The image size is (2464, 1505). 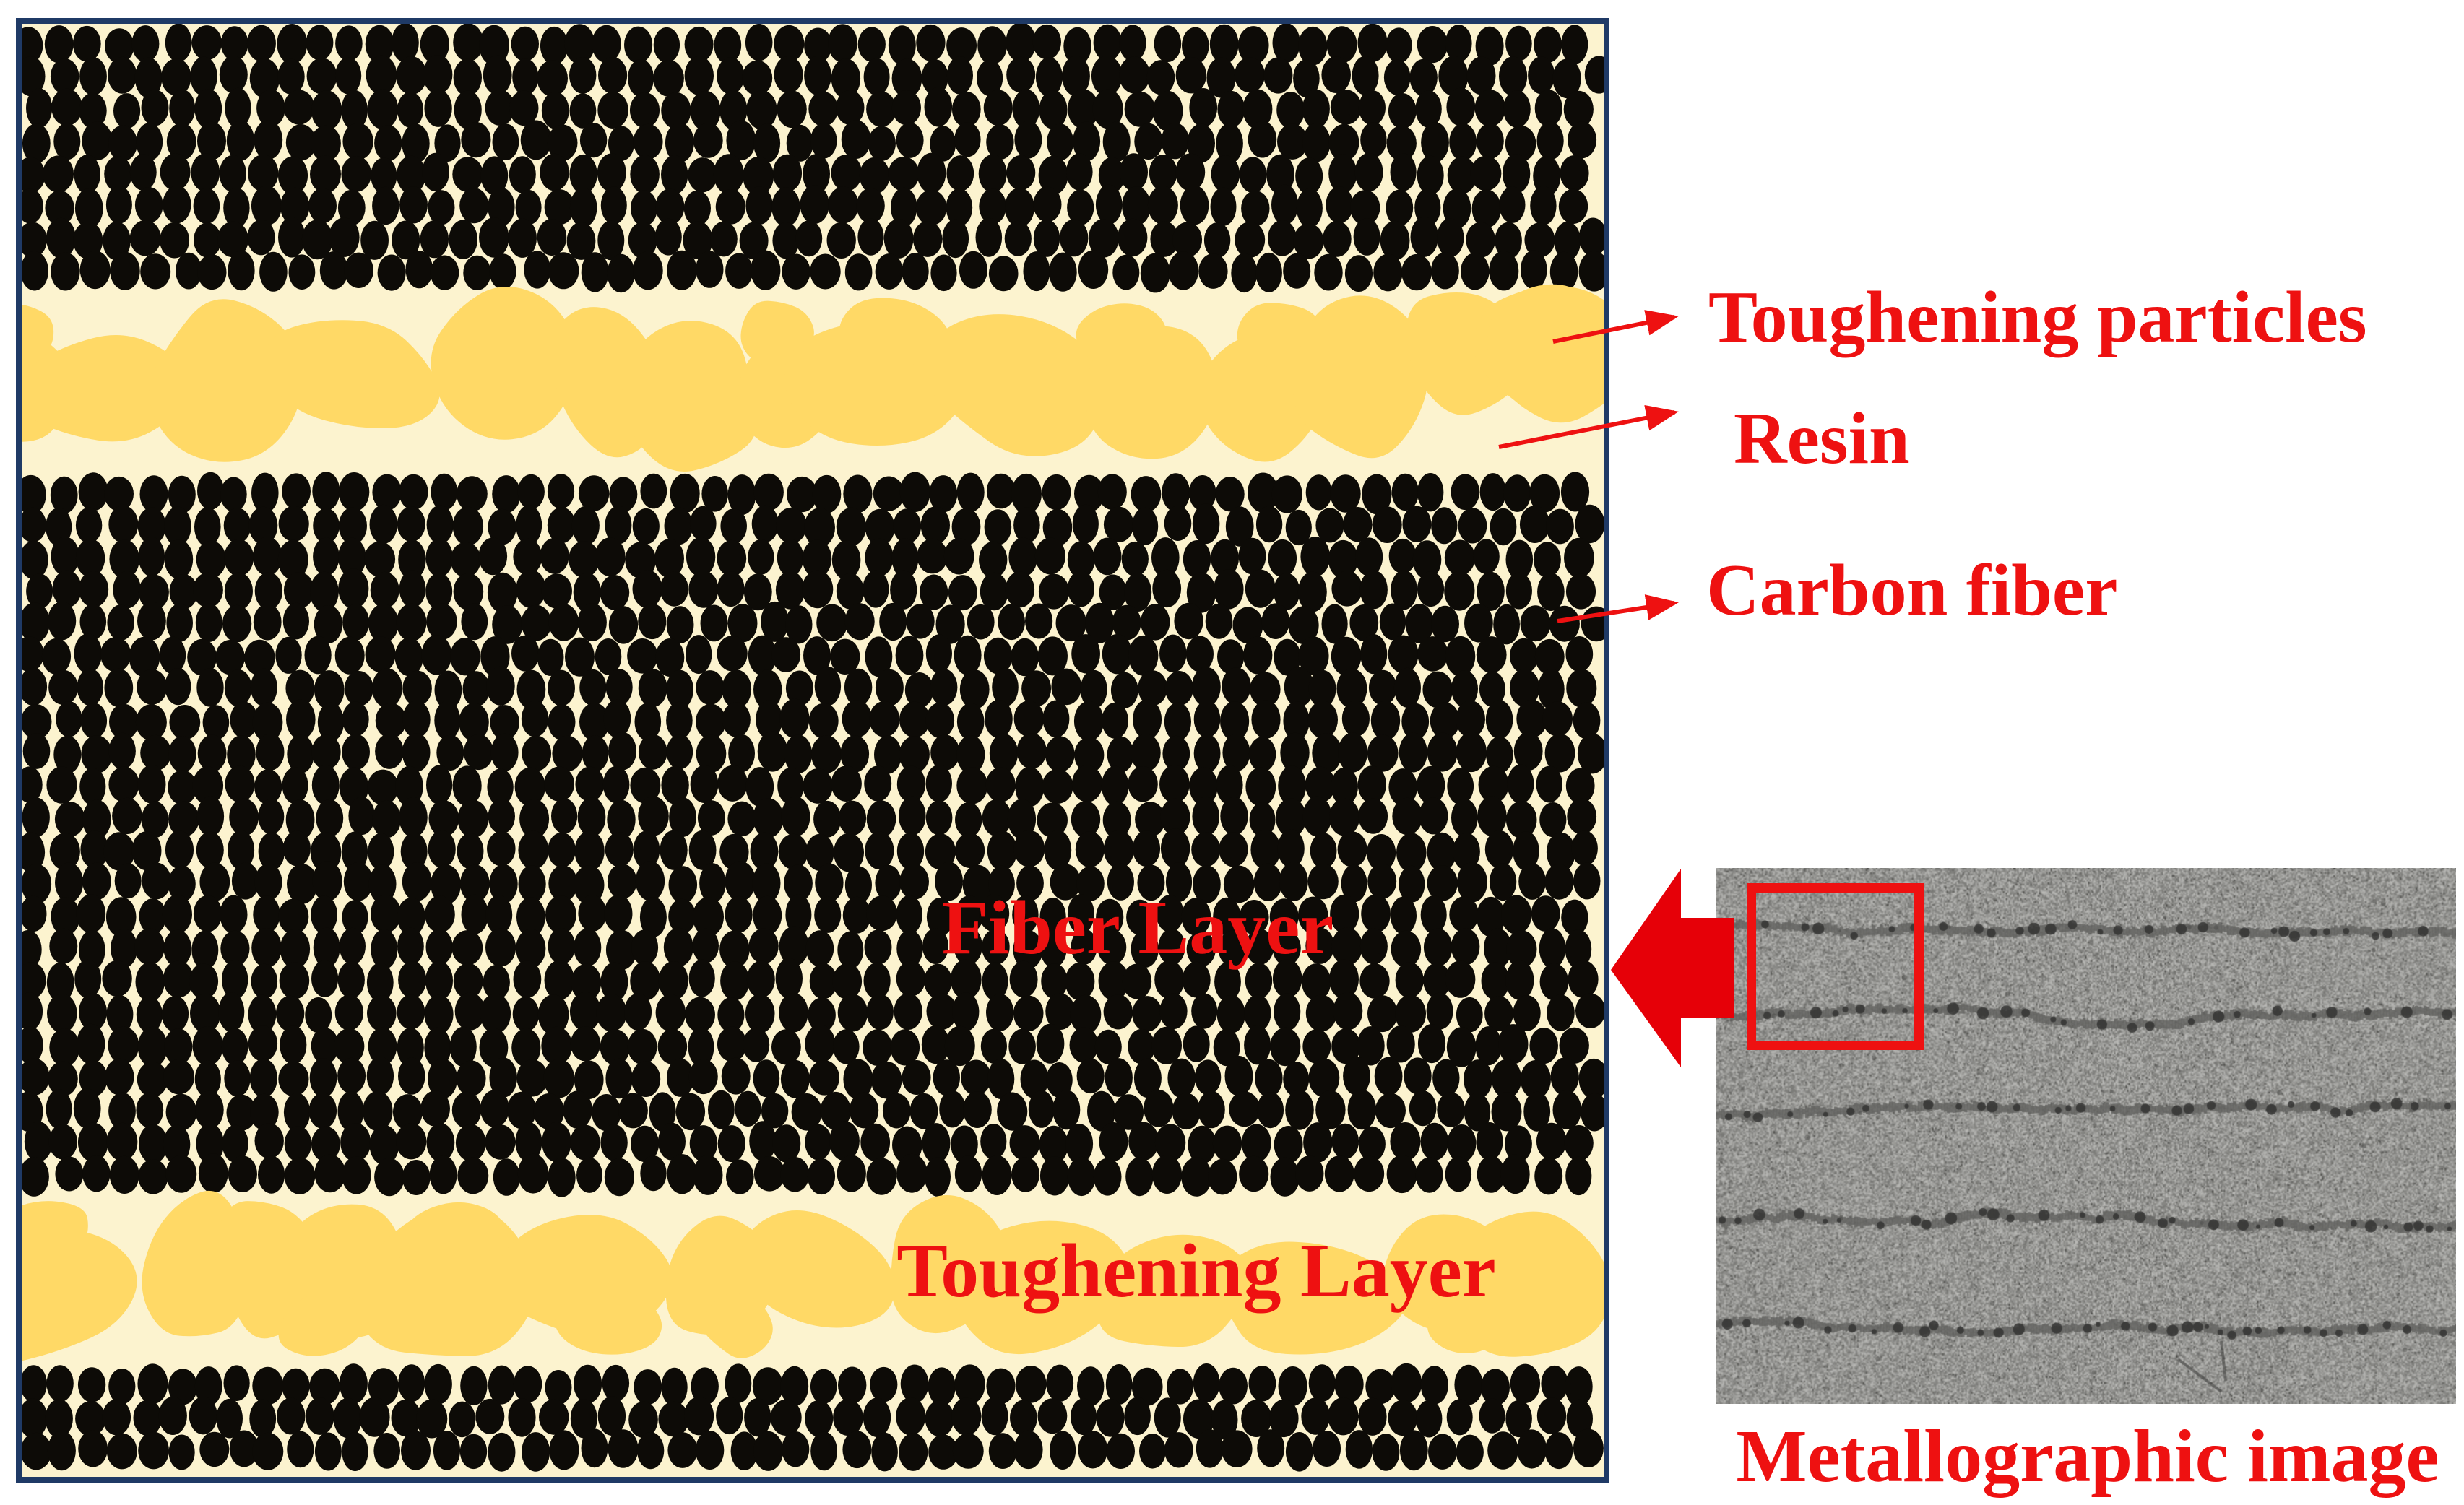 I want to click on metallographic-image, so click(x=2086, y=1136).